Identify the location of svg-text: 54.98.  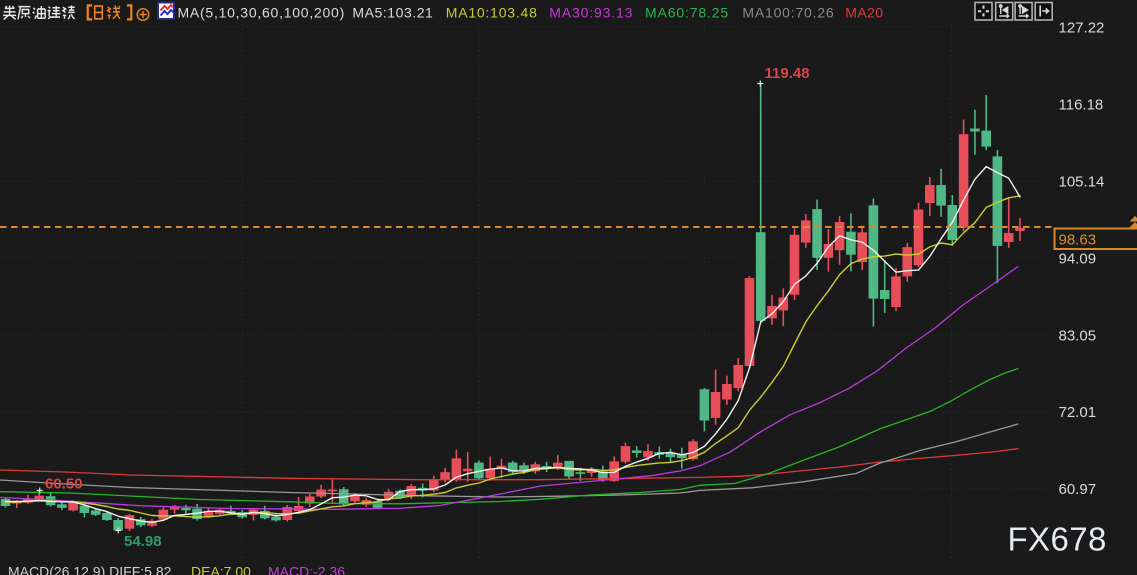
(143, 541).